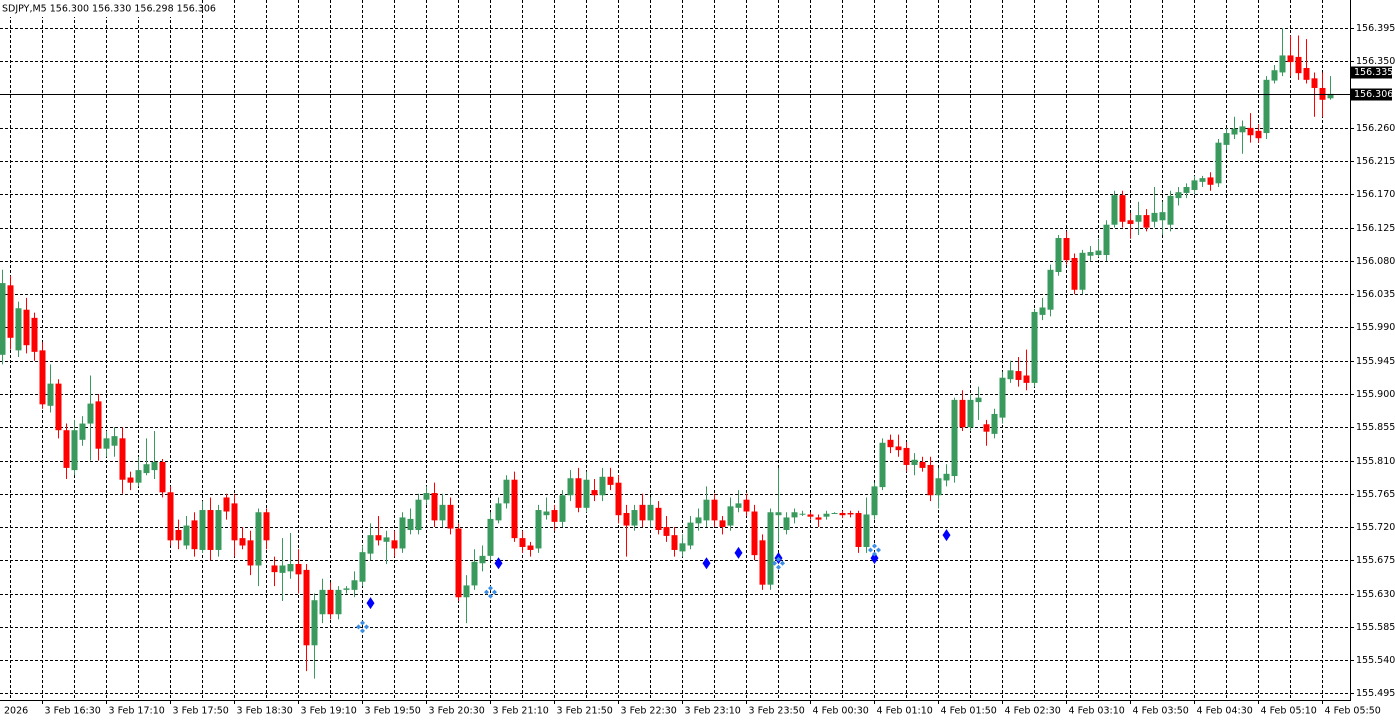  I want to click on y-tick-label: 155.720, so click(1375, 527).